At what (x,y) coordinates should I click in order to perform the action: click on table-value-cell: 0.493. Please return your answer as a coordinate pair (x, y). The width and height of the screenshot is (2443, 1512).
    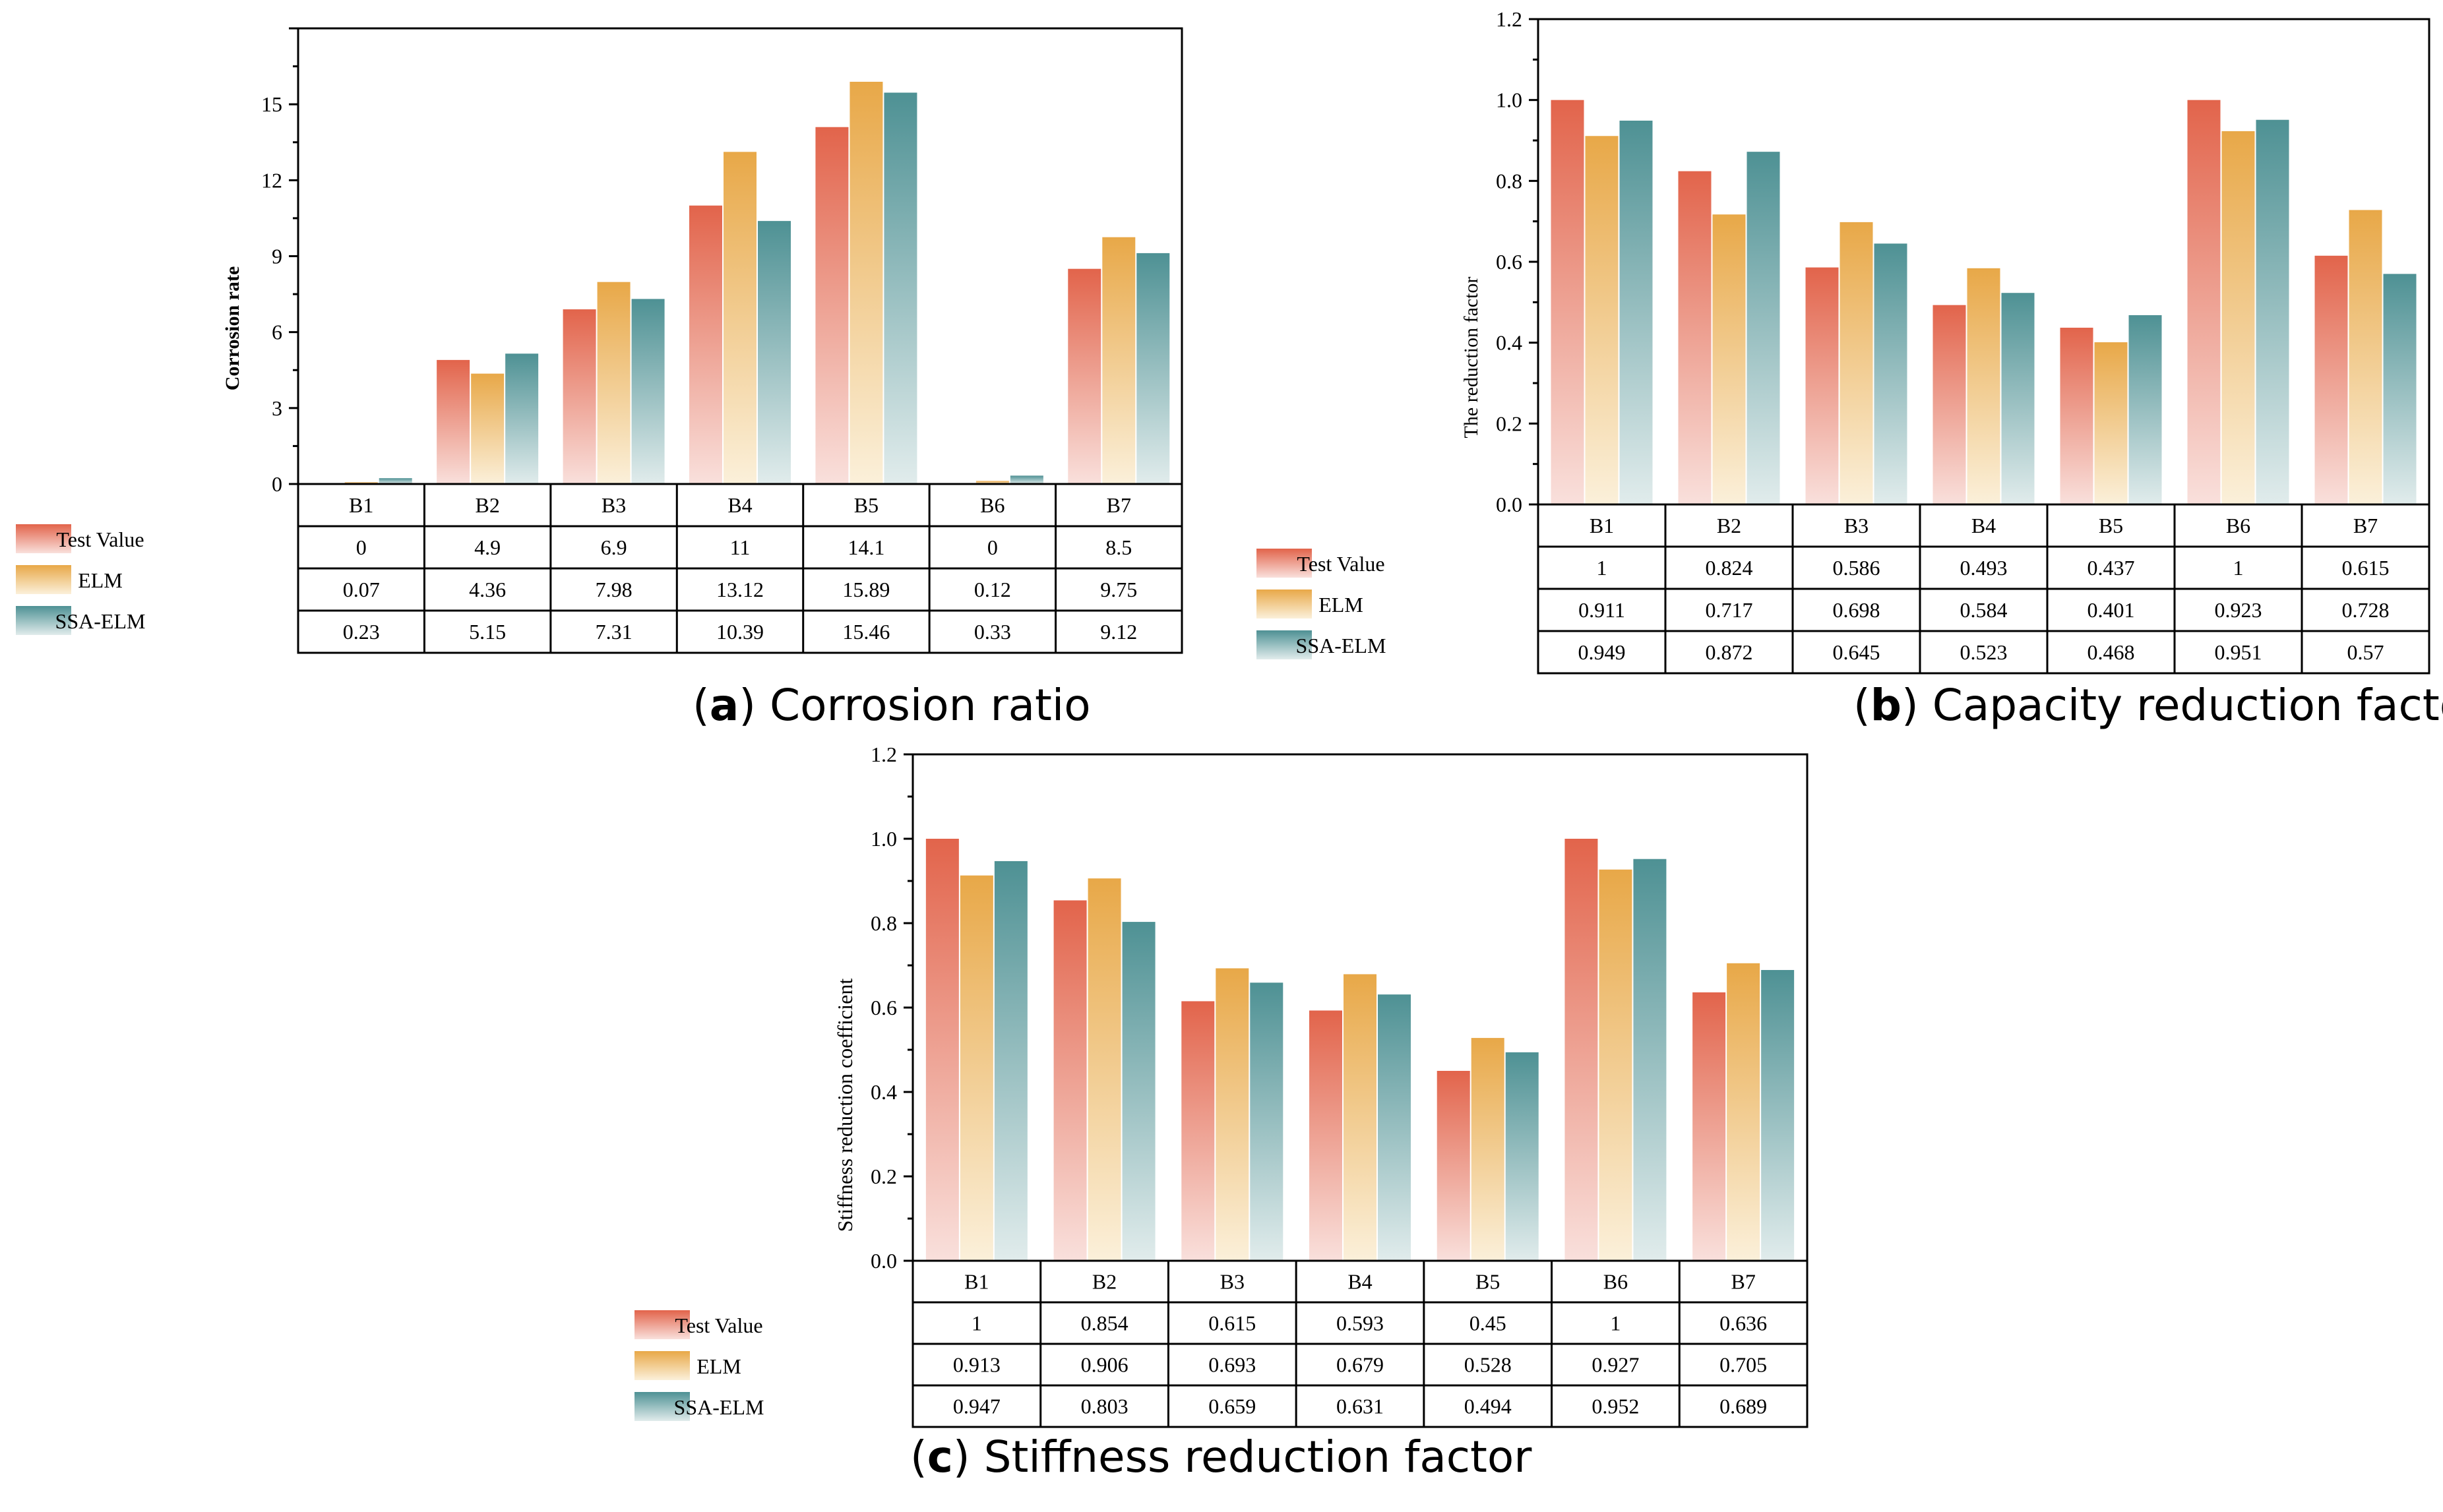
    Looking at the image, I should click on (1984, 568).